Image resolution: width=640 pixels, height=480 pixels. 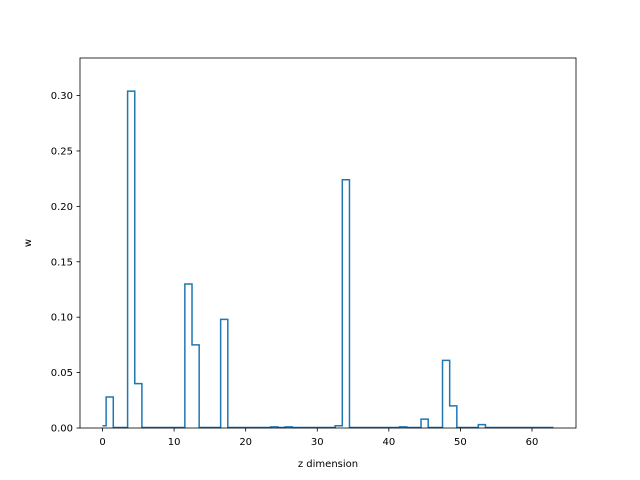 I want to click on x-axis-ticks: 0 10 20 30 40 50 60, so click(x=318, y=438).